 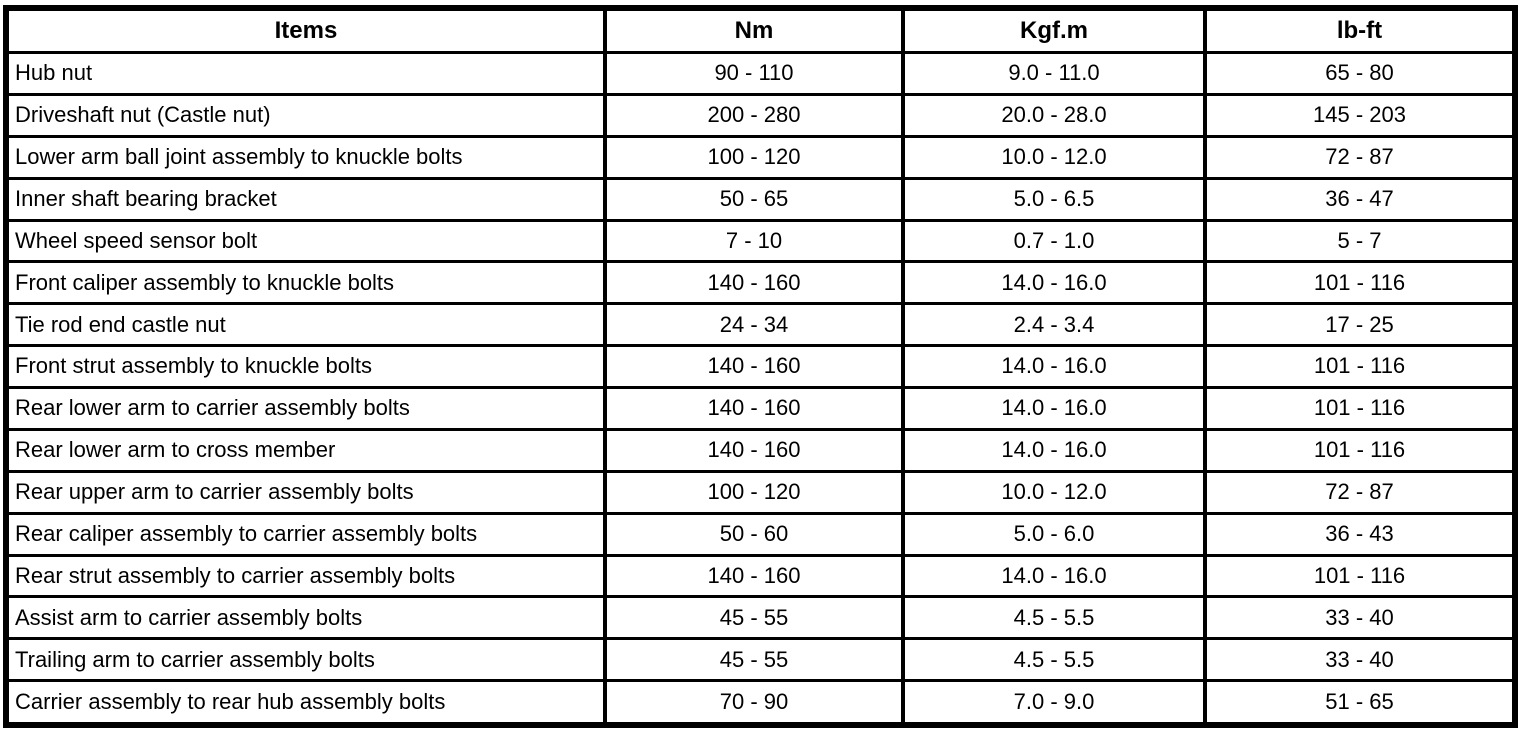 I want to click on item-cell: Front strut assembly to knuckle bolts, so click(x=305, y=366).